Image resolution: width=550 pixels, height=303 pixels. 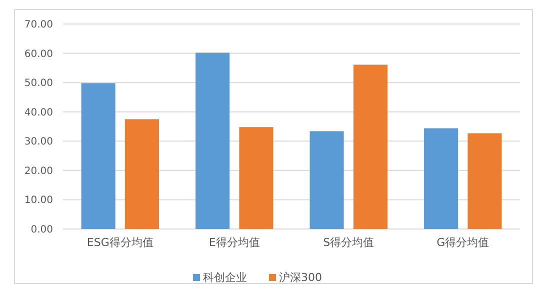 What do you see at coordinates (225, 277) in the screenshot?
I see `legend-label: 科创企业` at bounding box center [225, 277].